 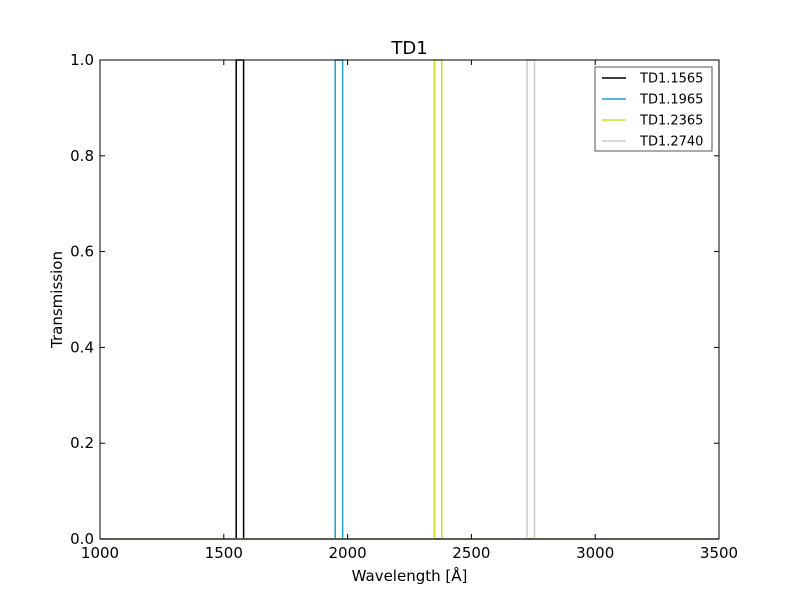 What do you see at coordinates (82, 252) in the screenshot?
I see `y-tick-label: 0.6` at bounding box center [82, 252].